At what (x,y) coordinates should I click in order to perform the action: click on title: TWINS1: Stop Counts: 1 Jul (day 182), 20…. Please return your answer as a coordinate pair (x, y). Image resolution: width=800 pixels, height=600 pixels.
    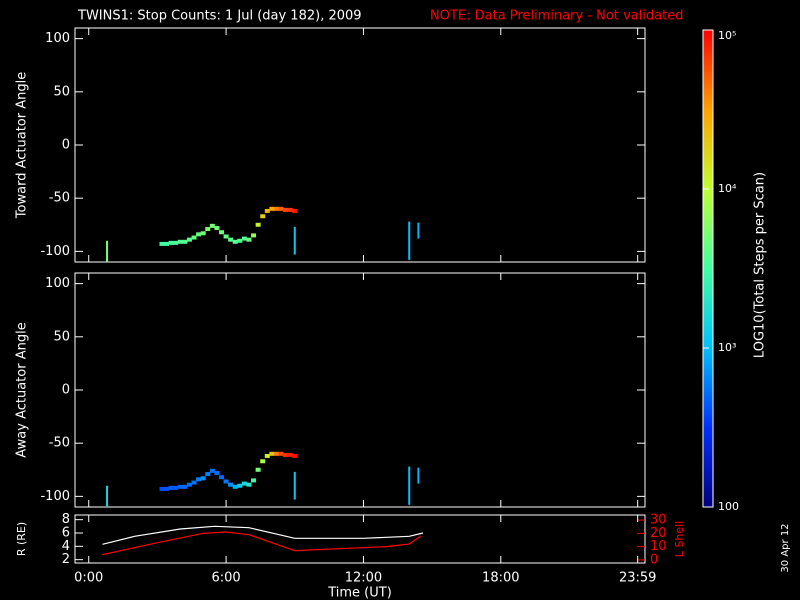
    Looking at the image, I should click on (219, 16).